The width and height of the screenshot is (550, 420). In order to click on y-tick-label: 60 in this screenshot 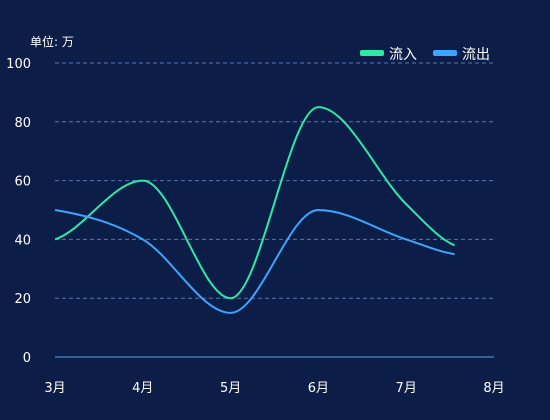, I will do `click(22, 182)`.